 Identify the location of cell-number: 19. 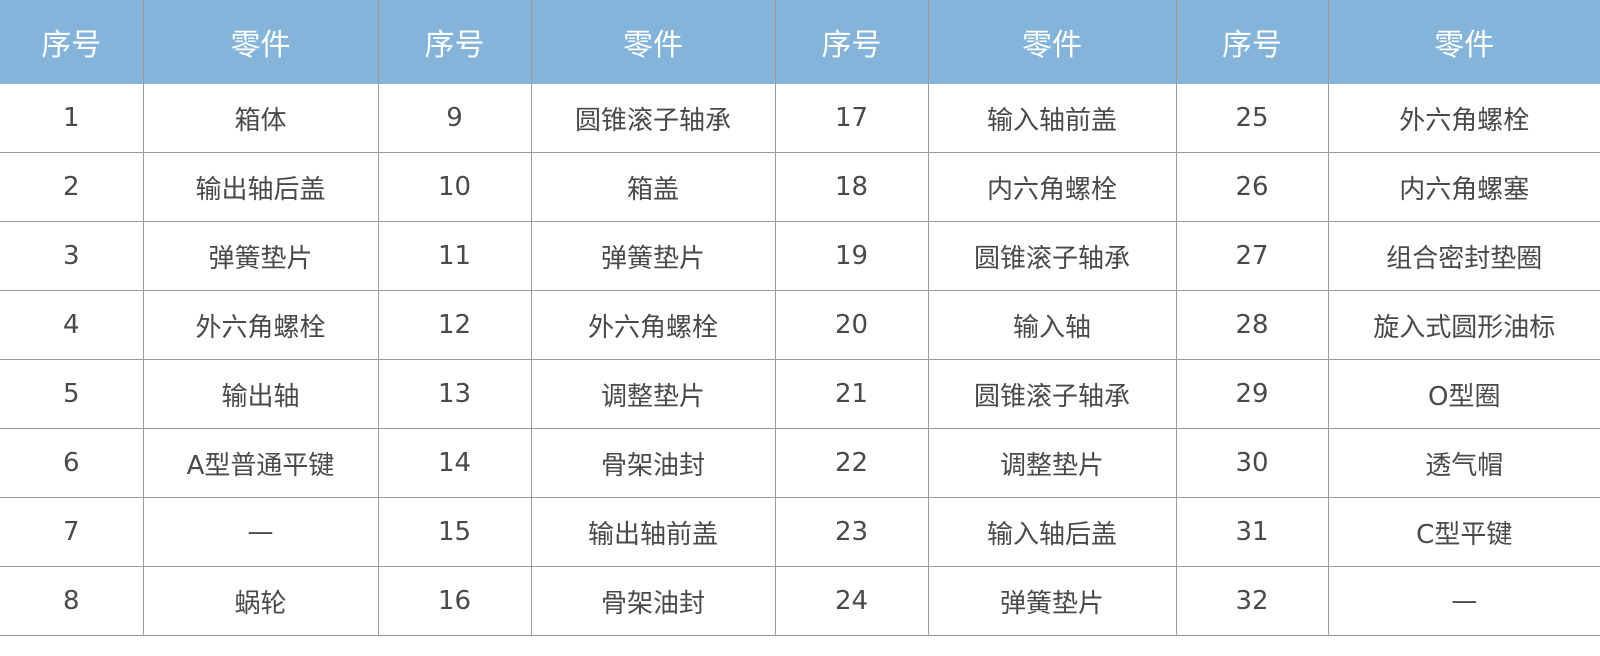
(852, 256).